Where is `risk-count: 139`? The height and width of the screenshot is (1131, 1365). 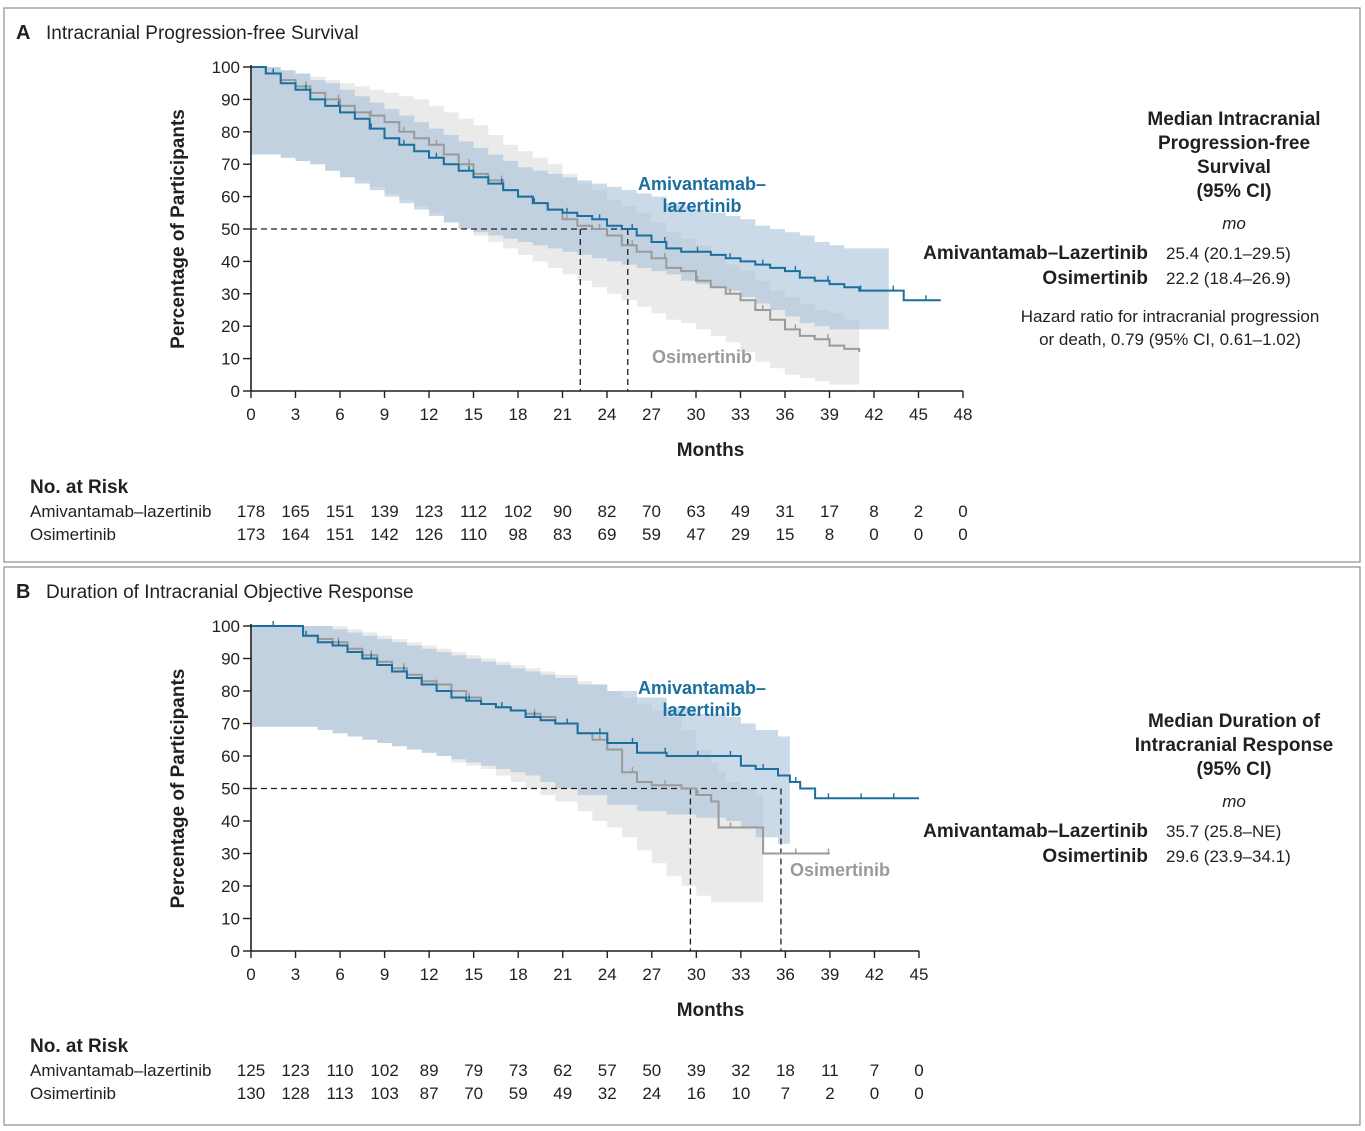 risk-count: 139 is located at coordinates (384, 511).